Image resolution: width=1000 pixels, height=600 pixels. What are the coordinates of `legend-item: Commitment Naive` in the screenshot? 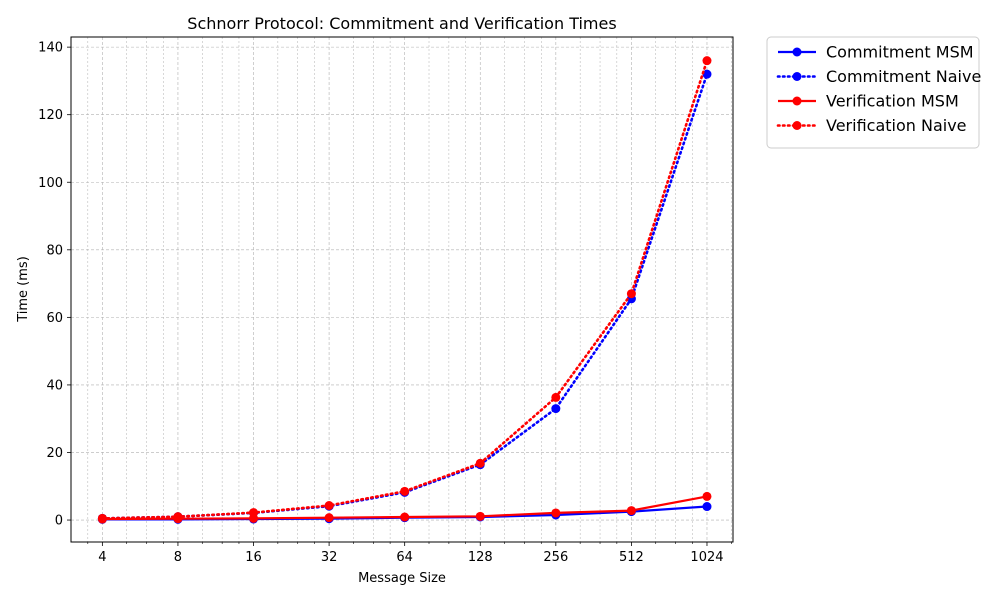 It's located at (878, 76).